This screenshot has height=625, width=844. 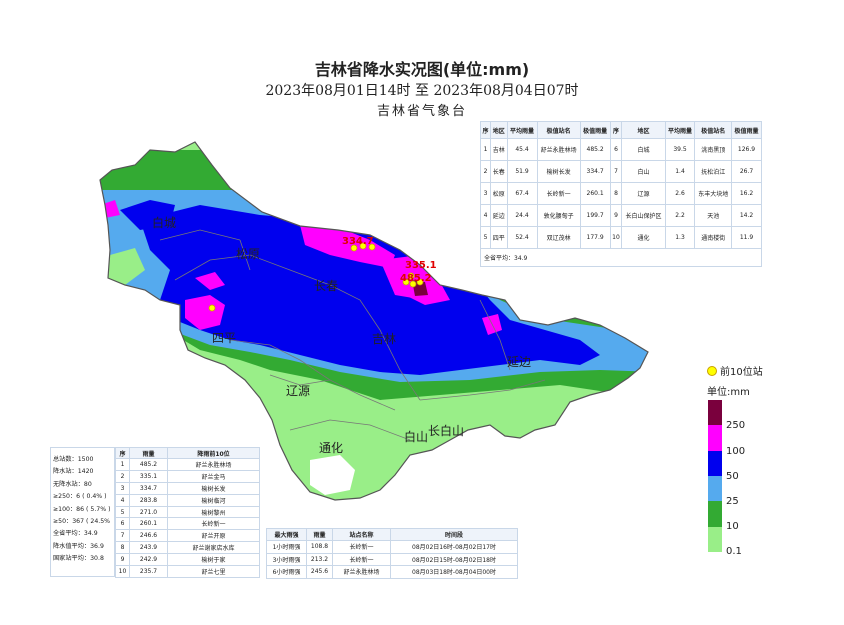 I want to click on tick-25: 25, so click(x=732, y=501).